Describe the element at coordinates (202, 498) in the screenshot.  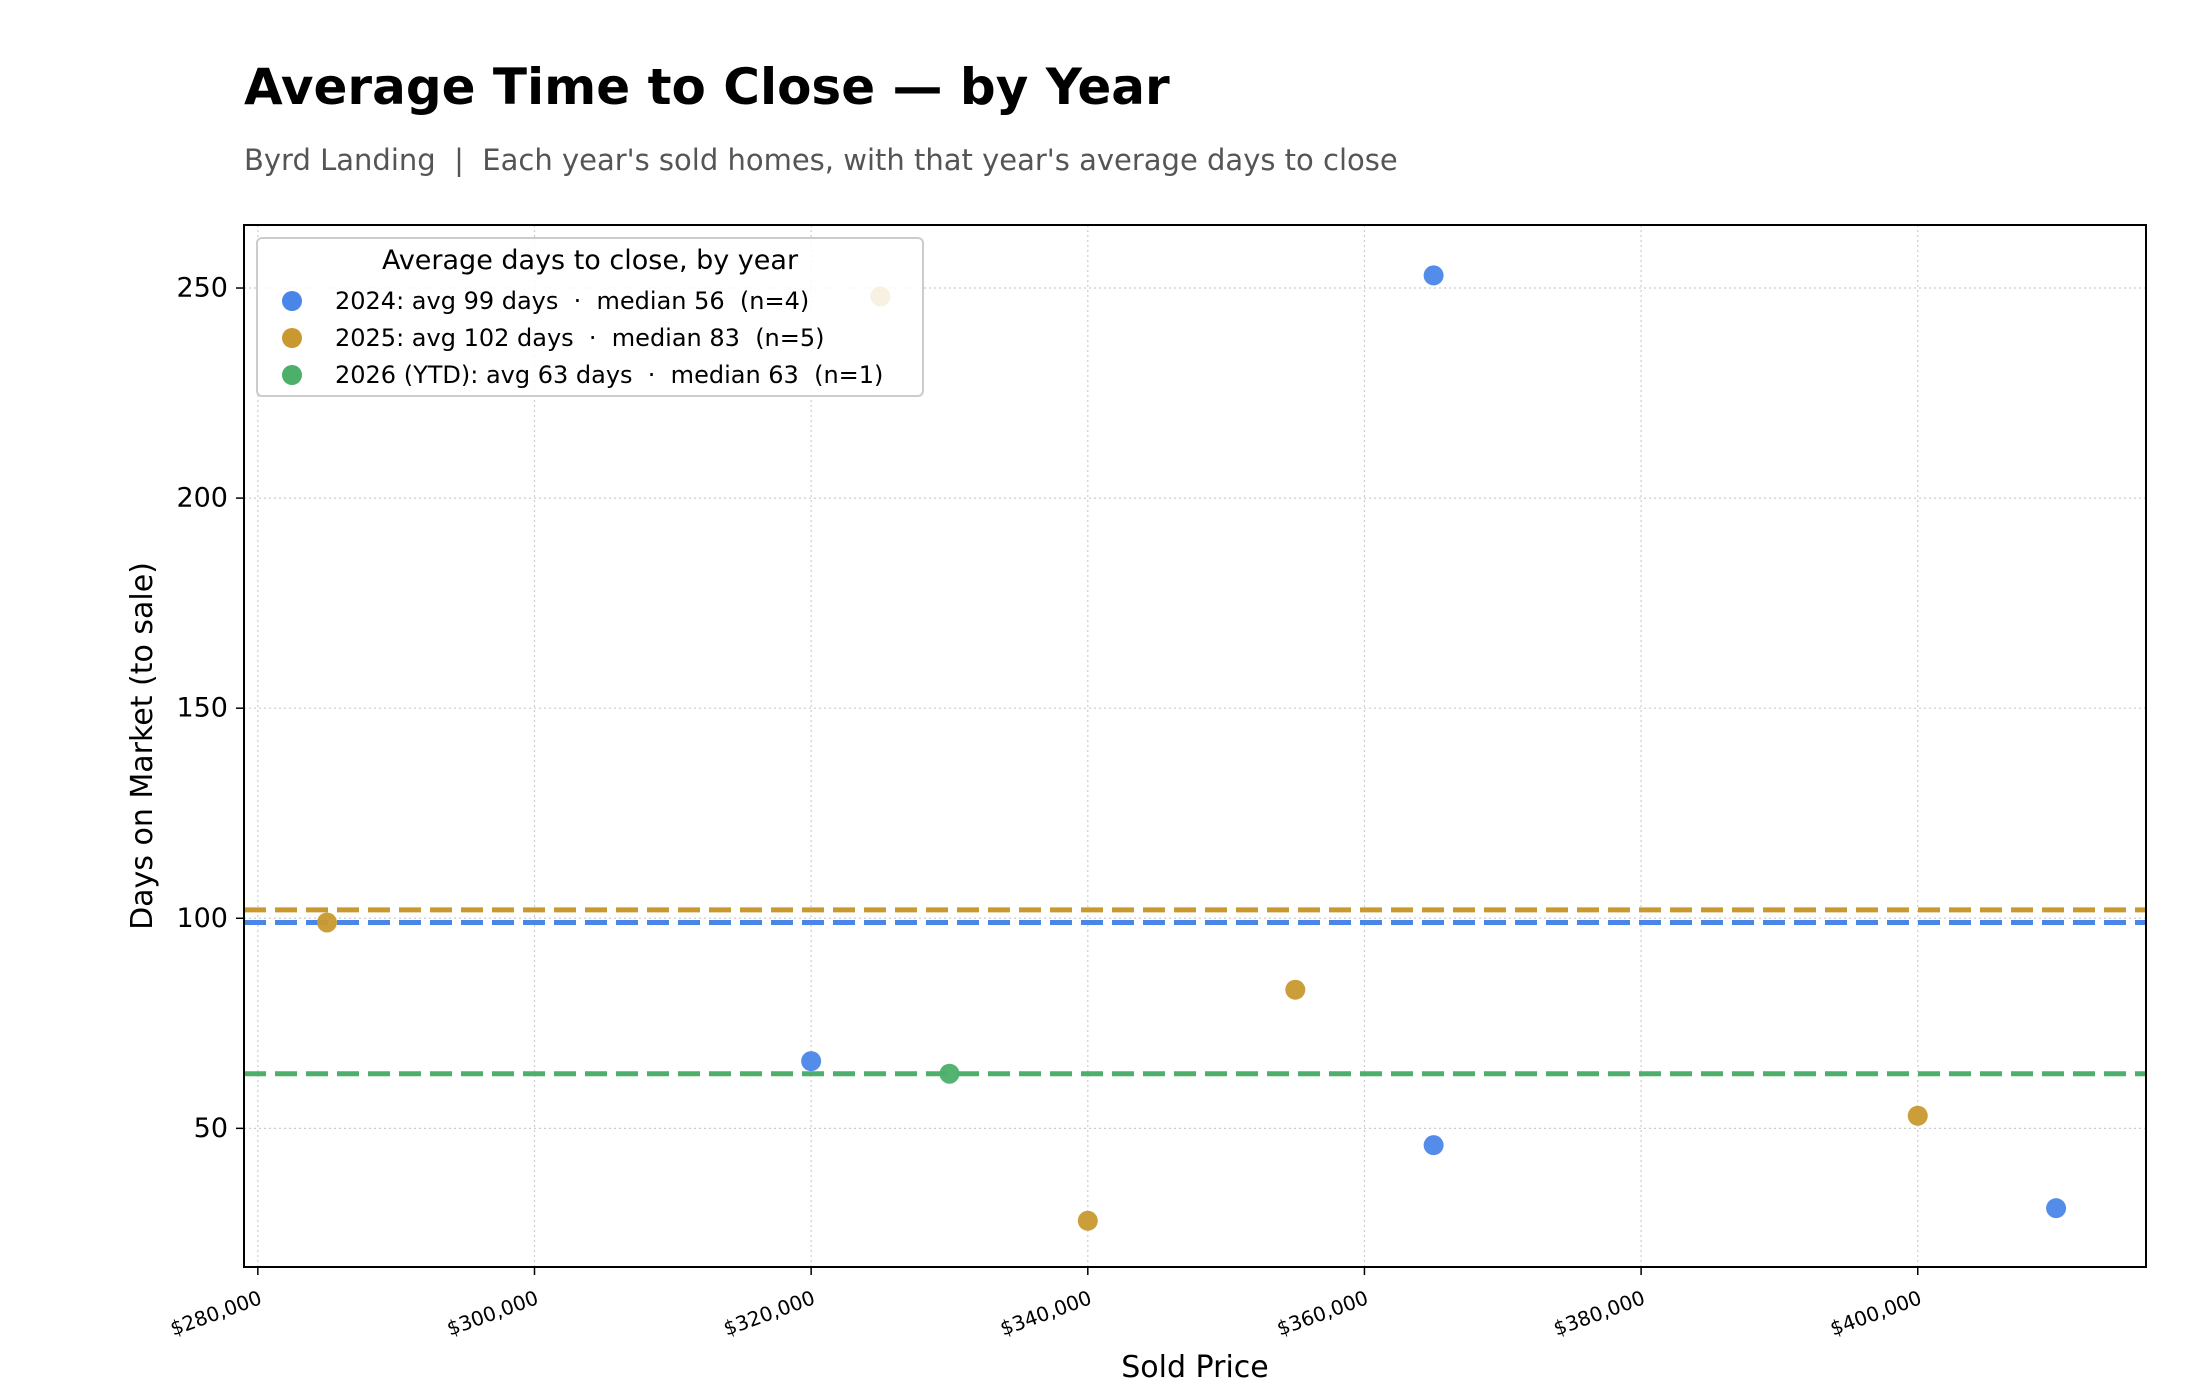
I see `y-tick-label: 200` at that location.